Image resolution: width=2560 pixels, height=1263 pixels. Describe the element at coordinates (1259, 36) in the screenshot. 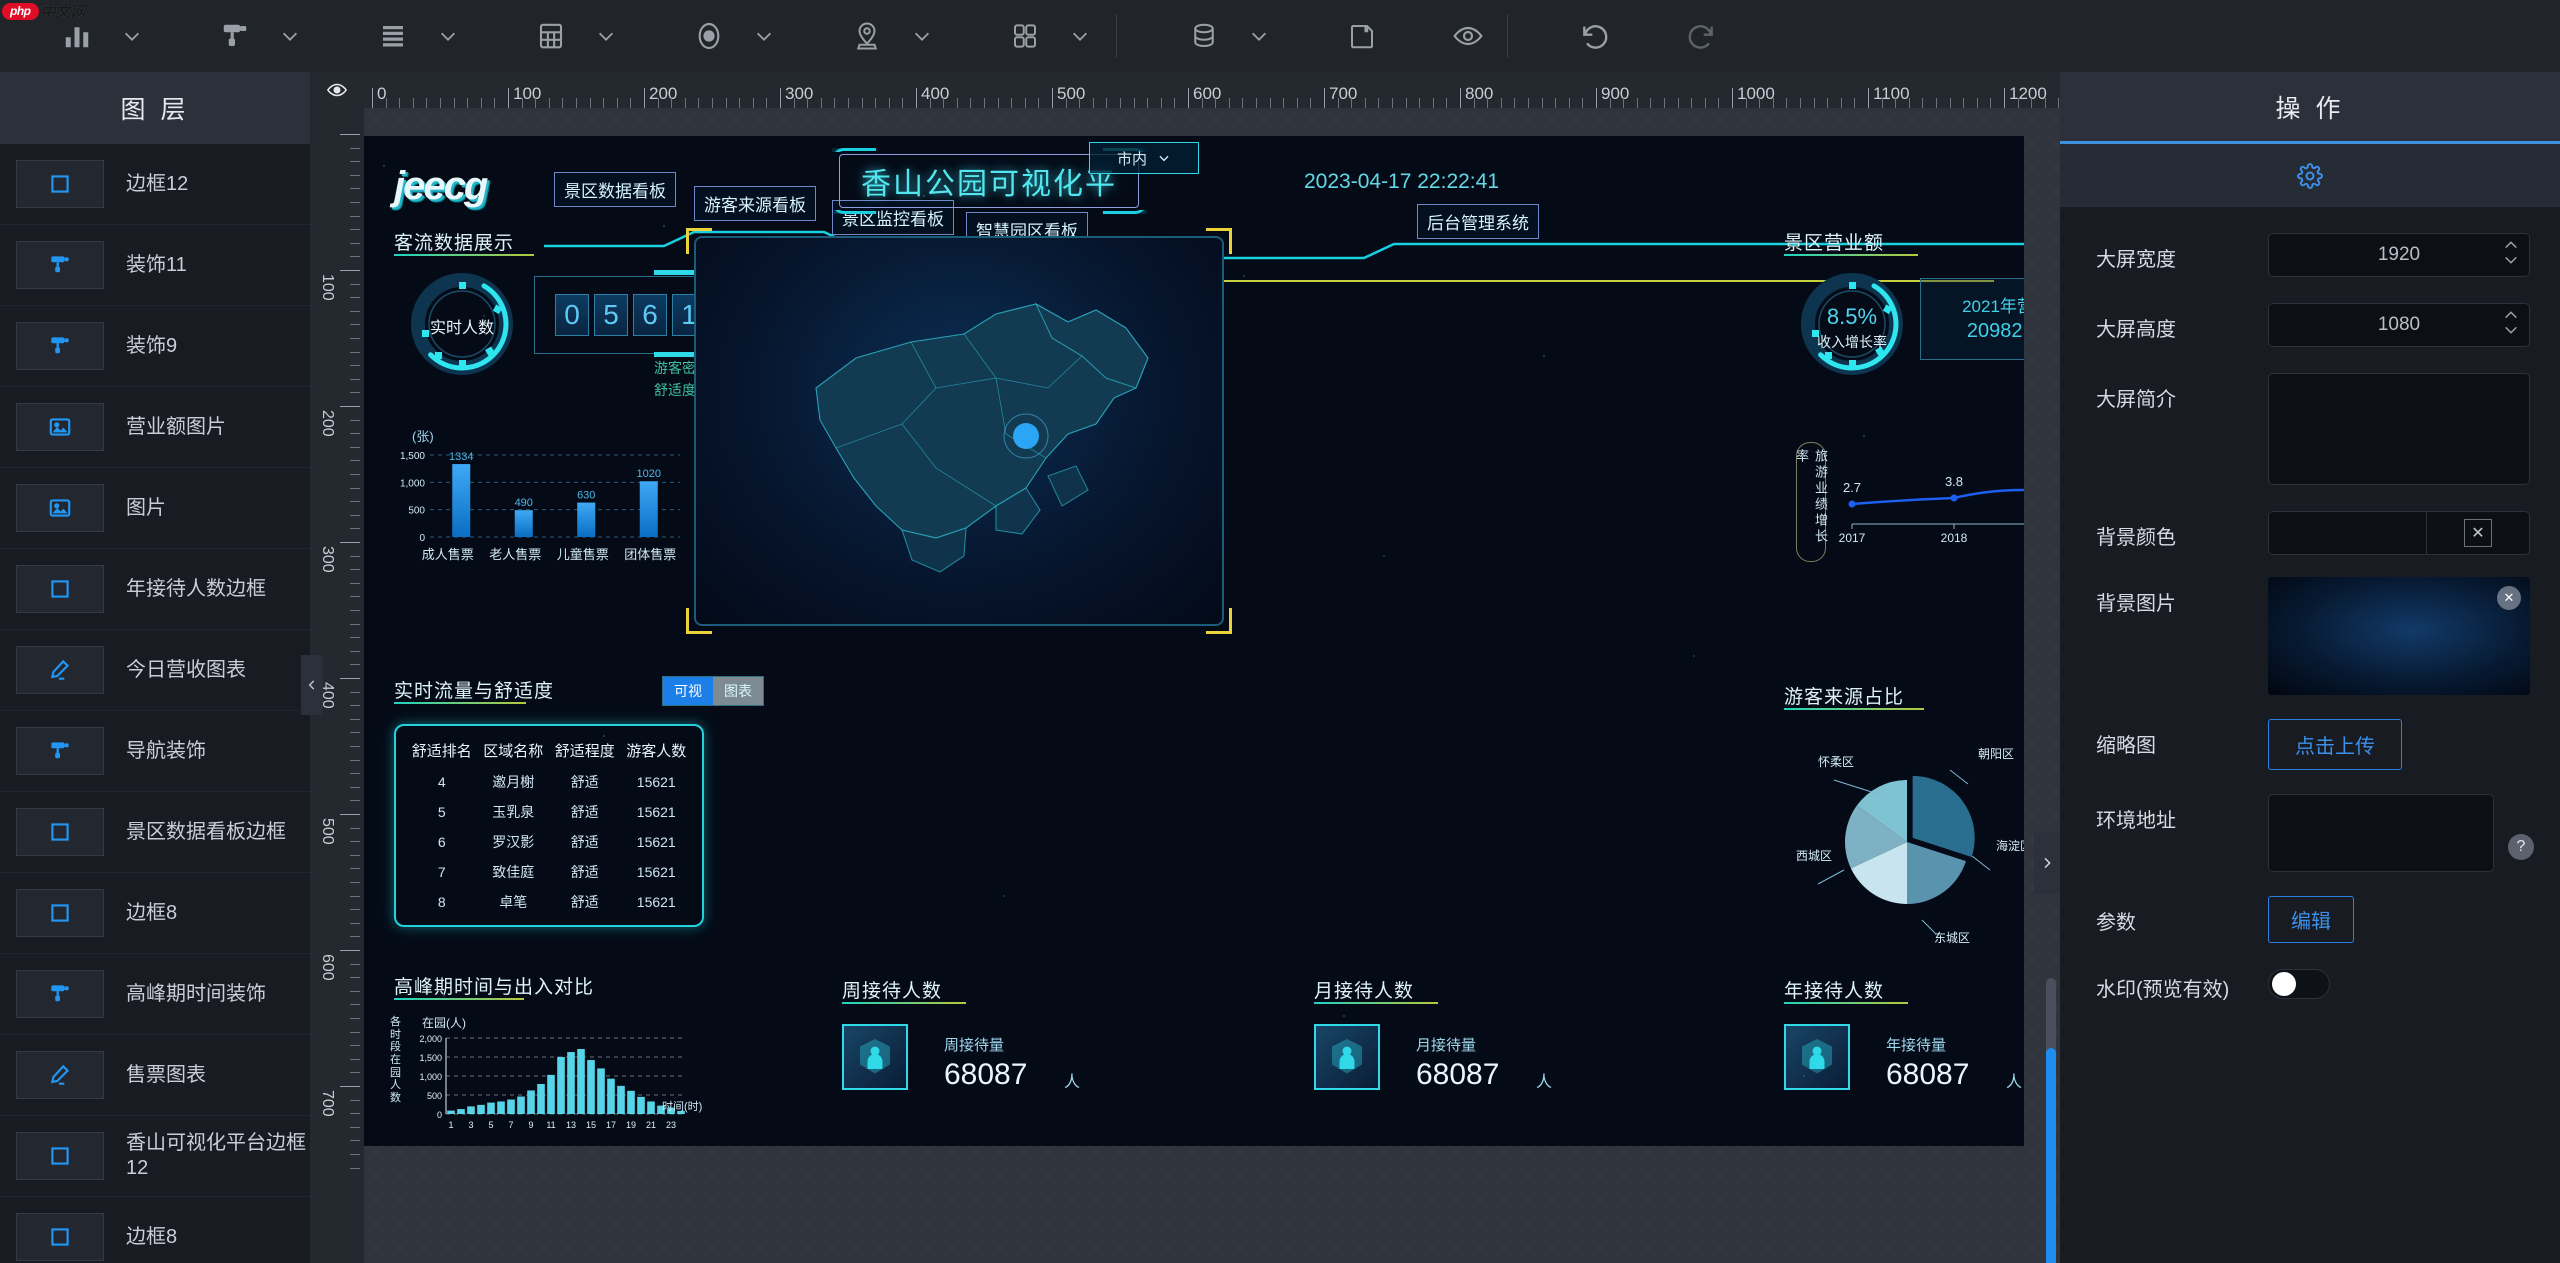

I see `chevron-down-icon-datasource` at that location.